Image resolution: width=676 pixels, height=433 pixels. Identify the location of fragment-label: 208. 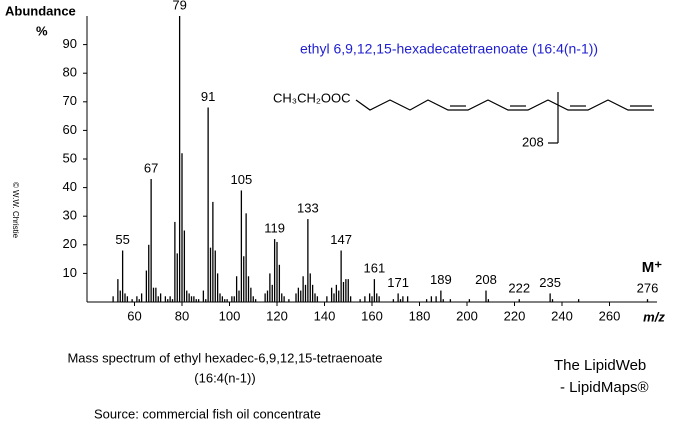
(533, 141).